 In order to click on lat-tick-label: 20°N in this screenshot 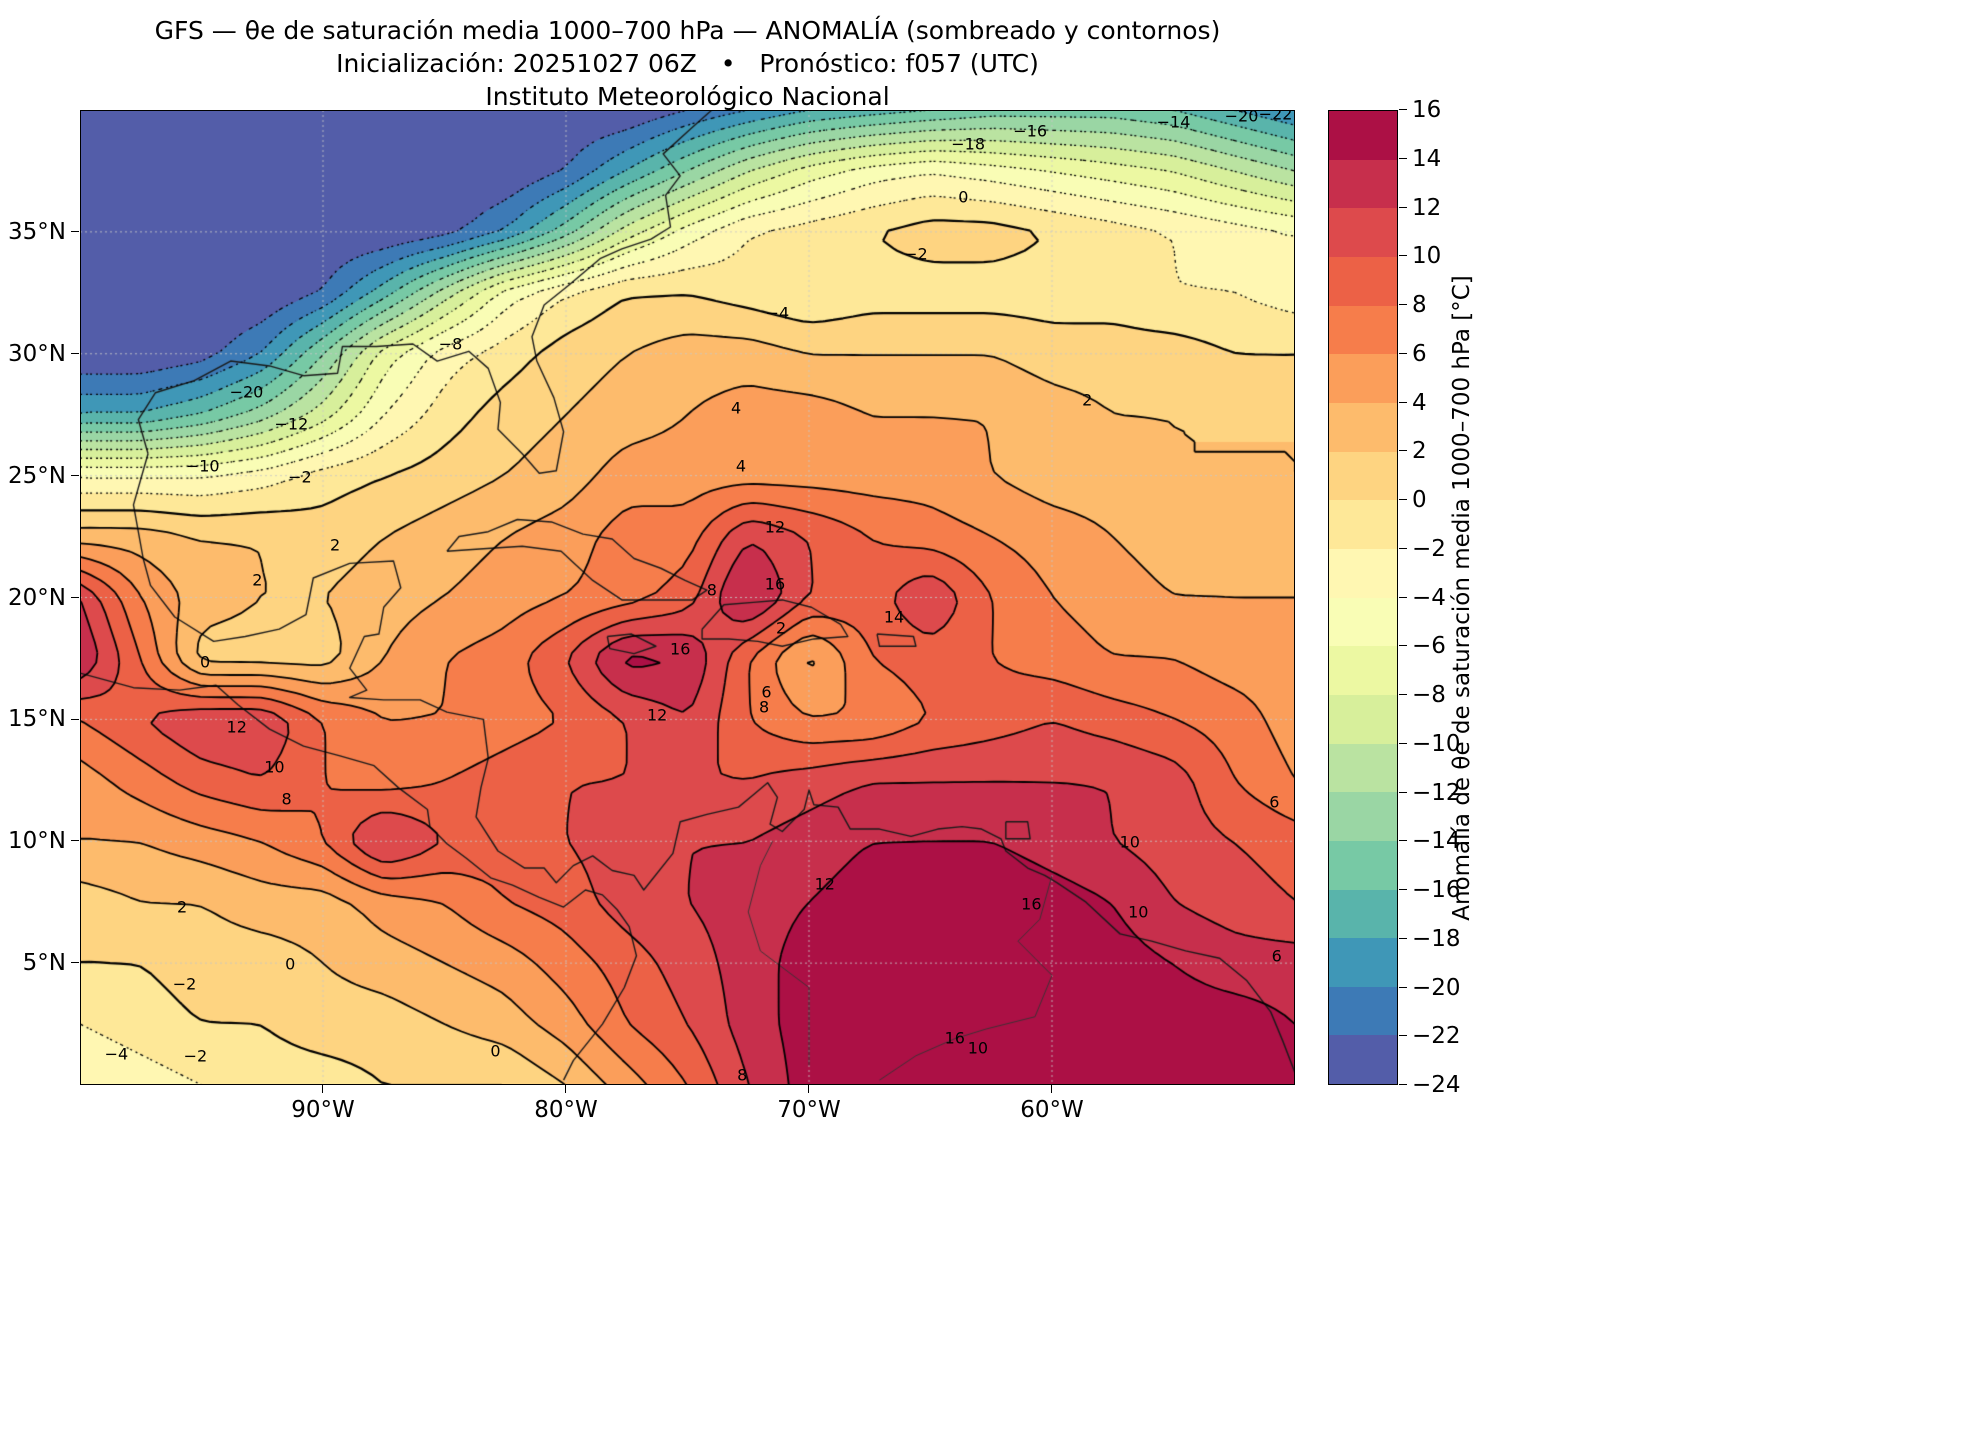, I will do `click(37, 597)`.